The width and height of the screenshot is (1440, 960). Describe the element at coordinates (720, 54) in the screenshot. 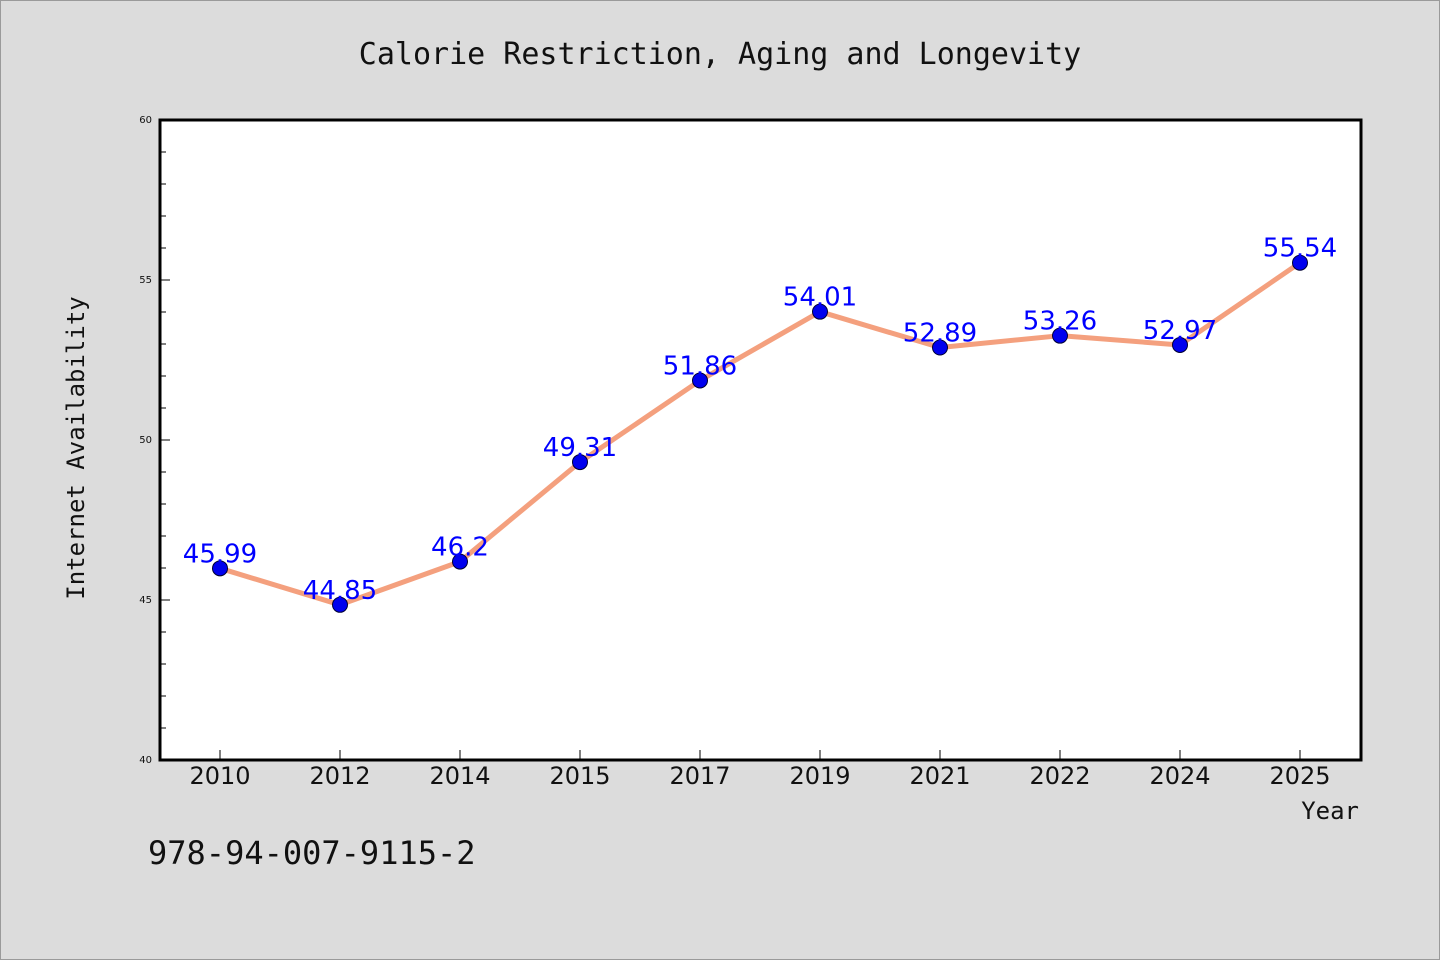

I see `chart-title: Calorie Restriction, Aging and Longevity` at that location.